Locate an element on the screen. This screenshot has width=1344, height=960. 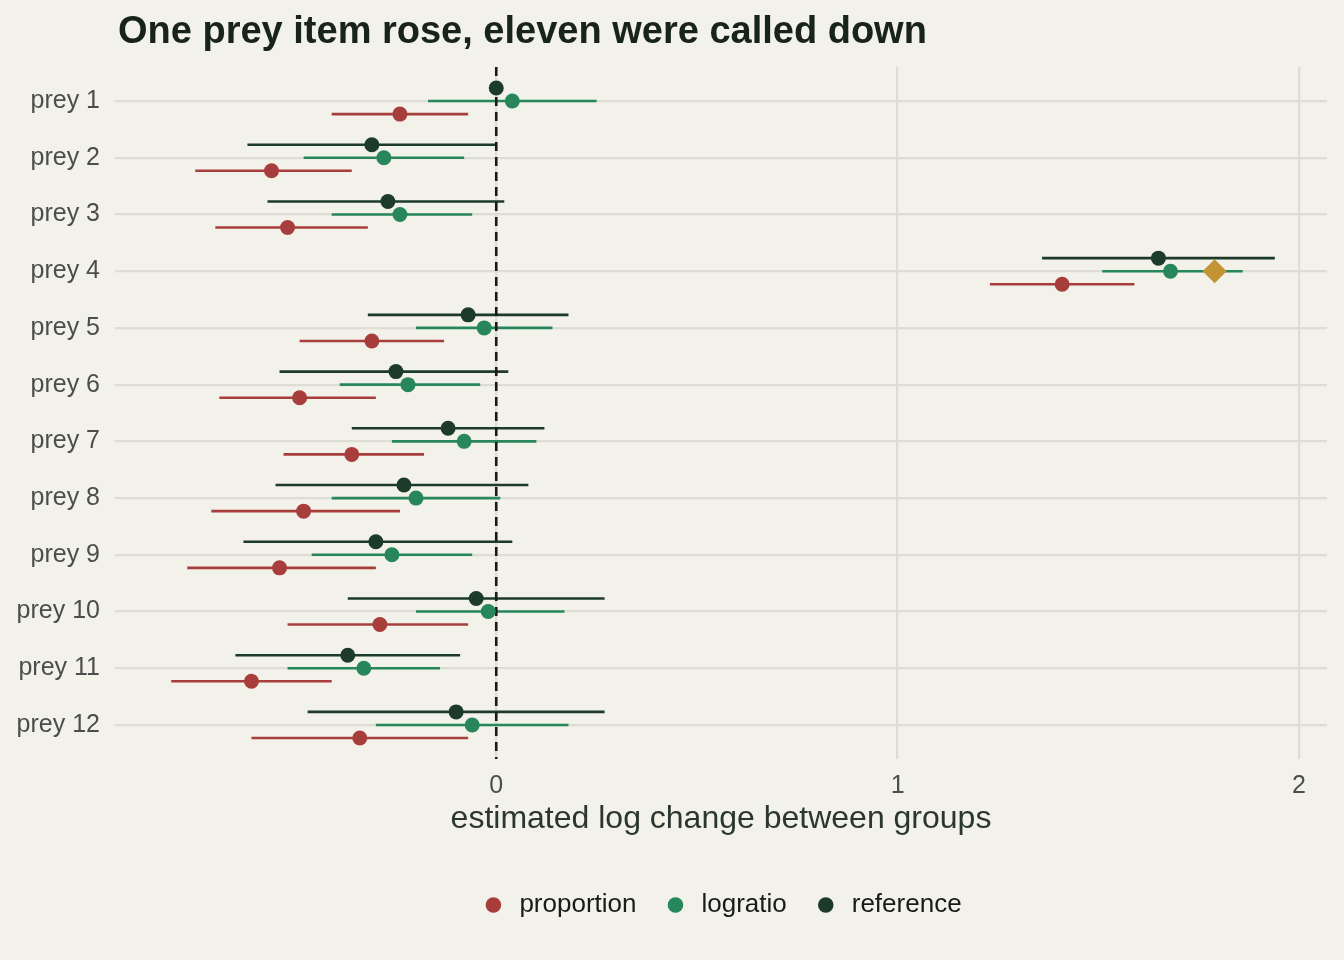
x-tick-label: 2 is located at coordinates (1298, 783).